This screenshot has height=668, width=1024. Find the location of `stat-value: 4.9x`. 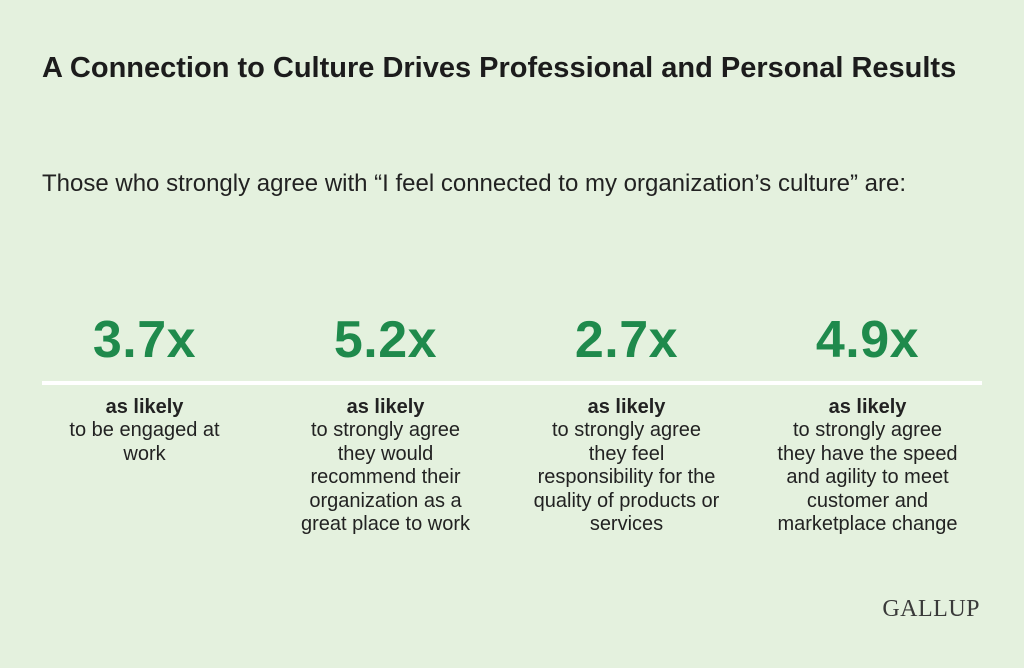

stat-value: 4.9x is located at coordinates (867, 340).